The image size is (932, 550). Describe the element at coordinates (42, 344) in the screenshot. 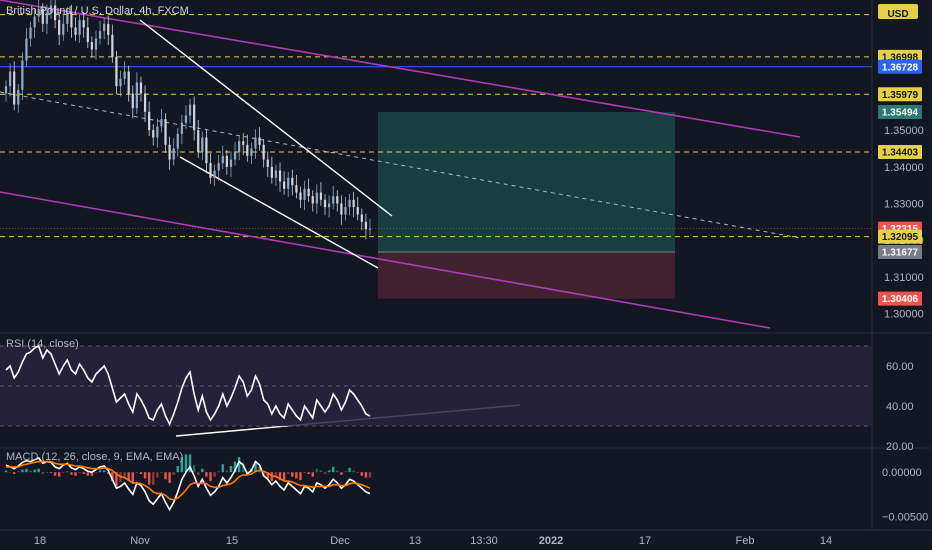

I see `rsi-label: RSI (14, close)` at that location.